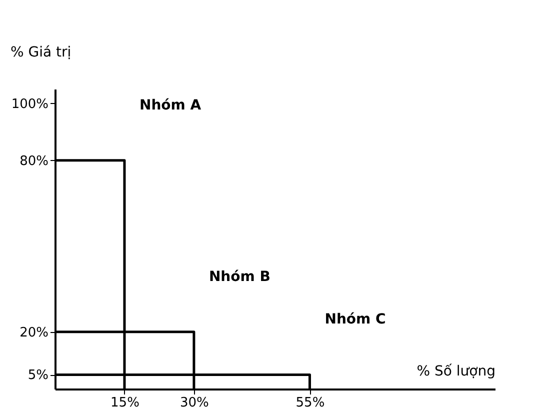  What do you see at coordinates (194, 403) in the screenshot?
I see `x-tick-label: 30%` at bounding box center [194, 403].